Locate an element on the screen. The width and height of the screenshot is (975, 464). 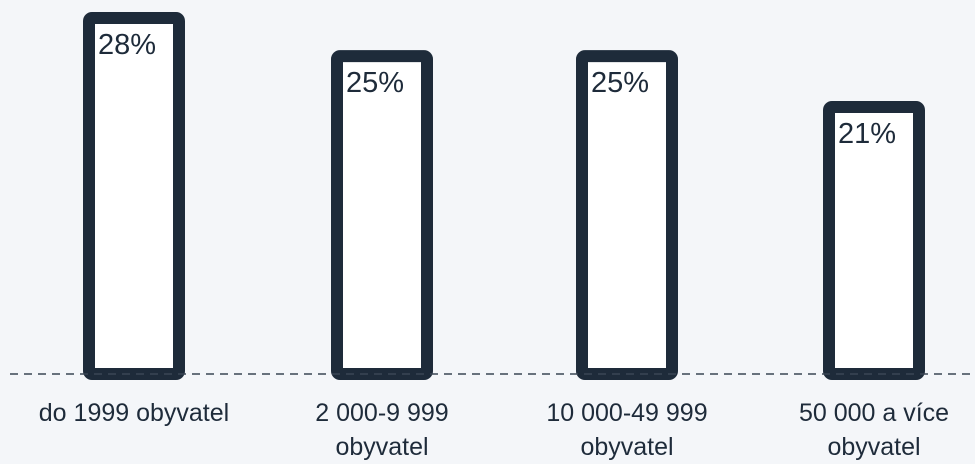
category-label-1-line-1: do 1999 obyvatel is located at coordinates (134, 413).